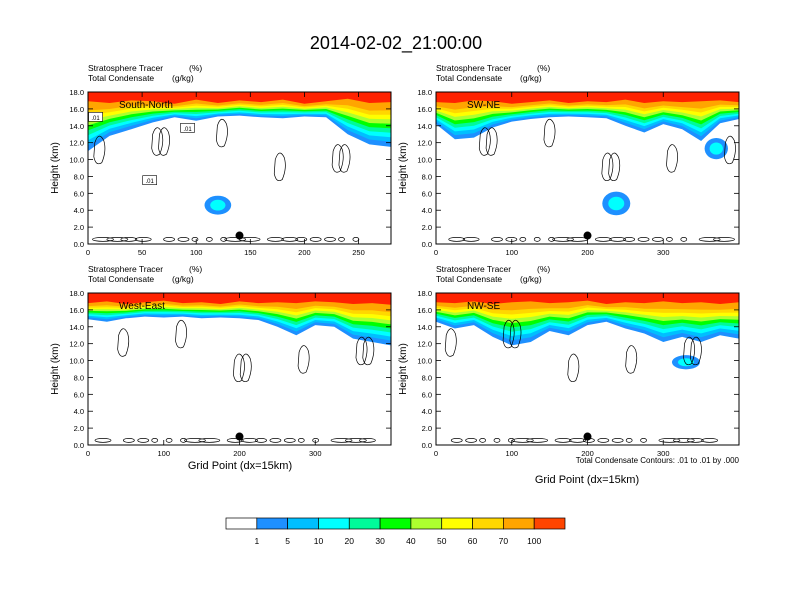  What do you see at coordinates (95, 119) in the screenshot?
I see `contour-label: .01` at bounding box center [95, 119].